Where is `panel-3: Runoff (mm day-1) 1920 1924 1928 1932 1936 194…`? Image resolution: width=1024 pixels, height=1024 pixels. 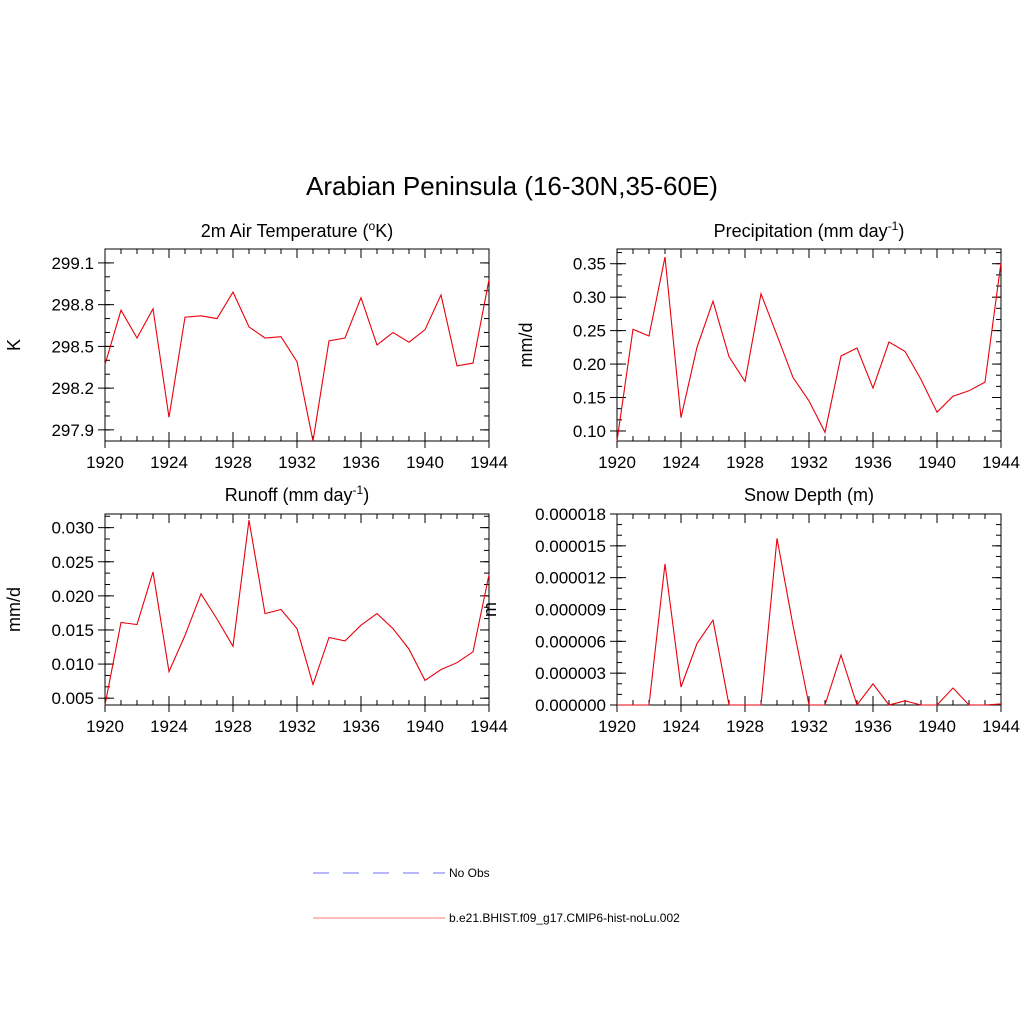
panel-3: Runoff (mm day-1) 1920 1924 1928 1932 1936 194… is located at coordinates (256, 609).